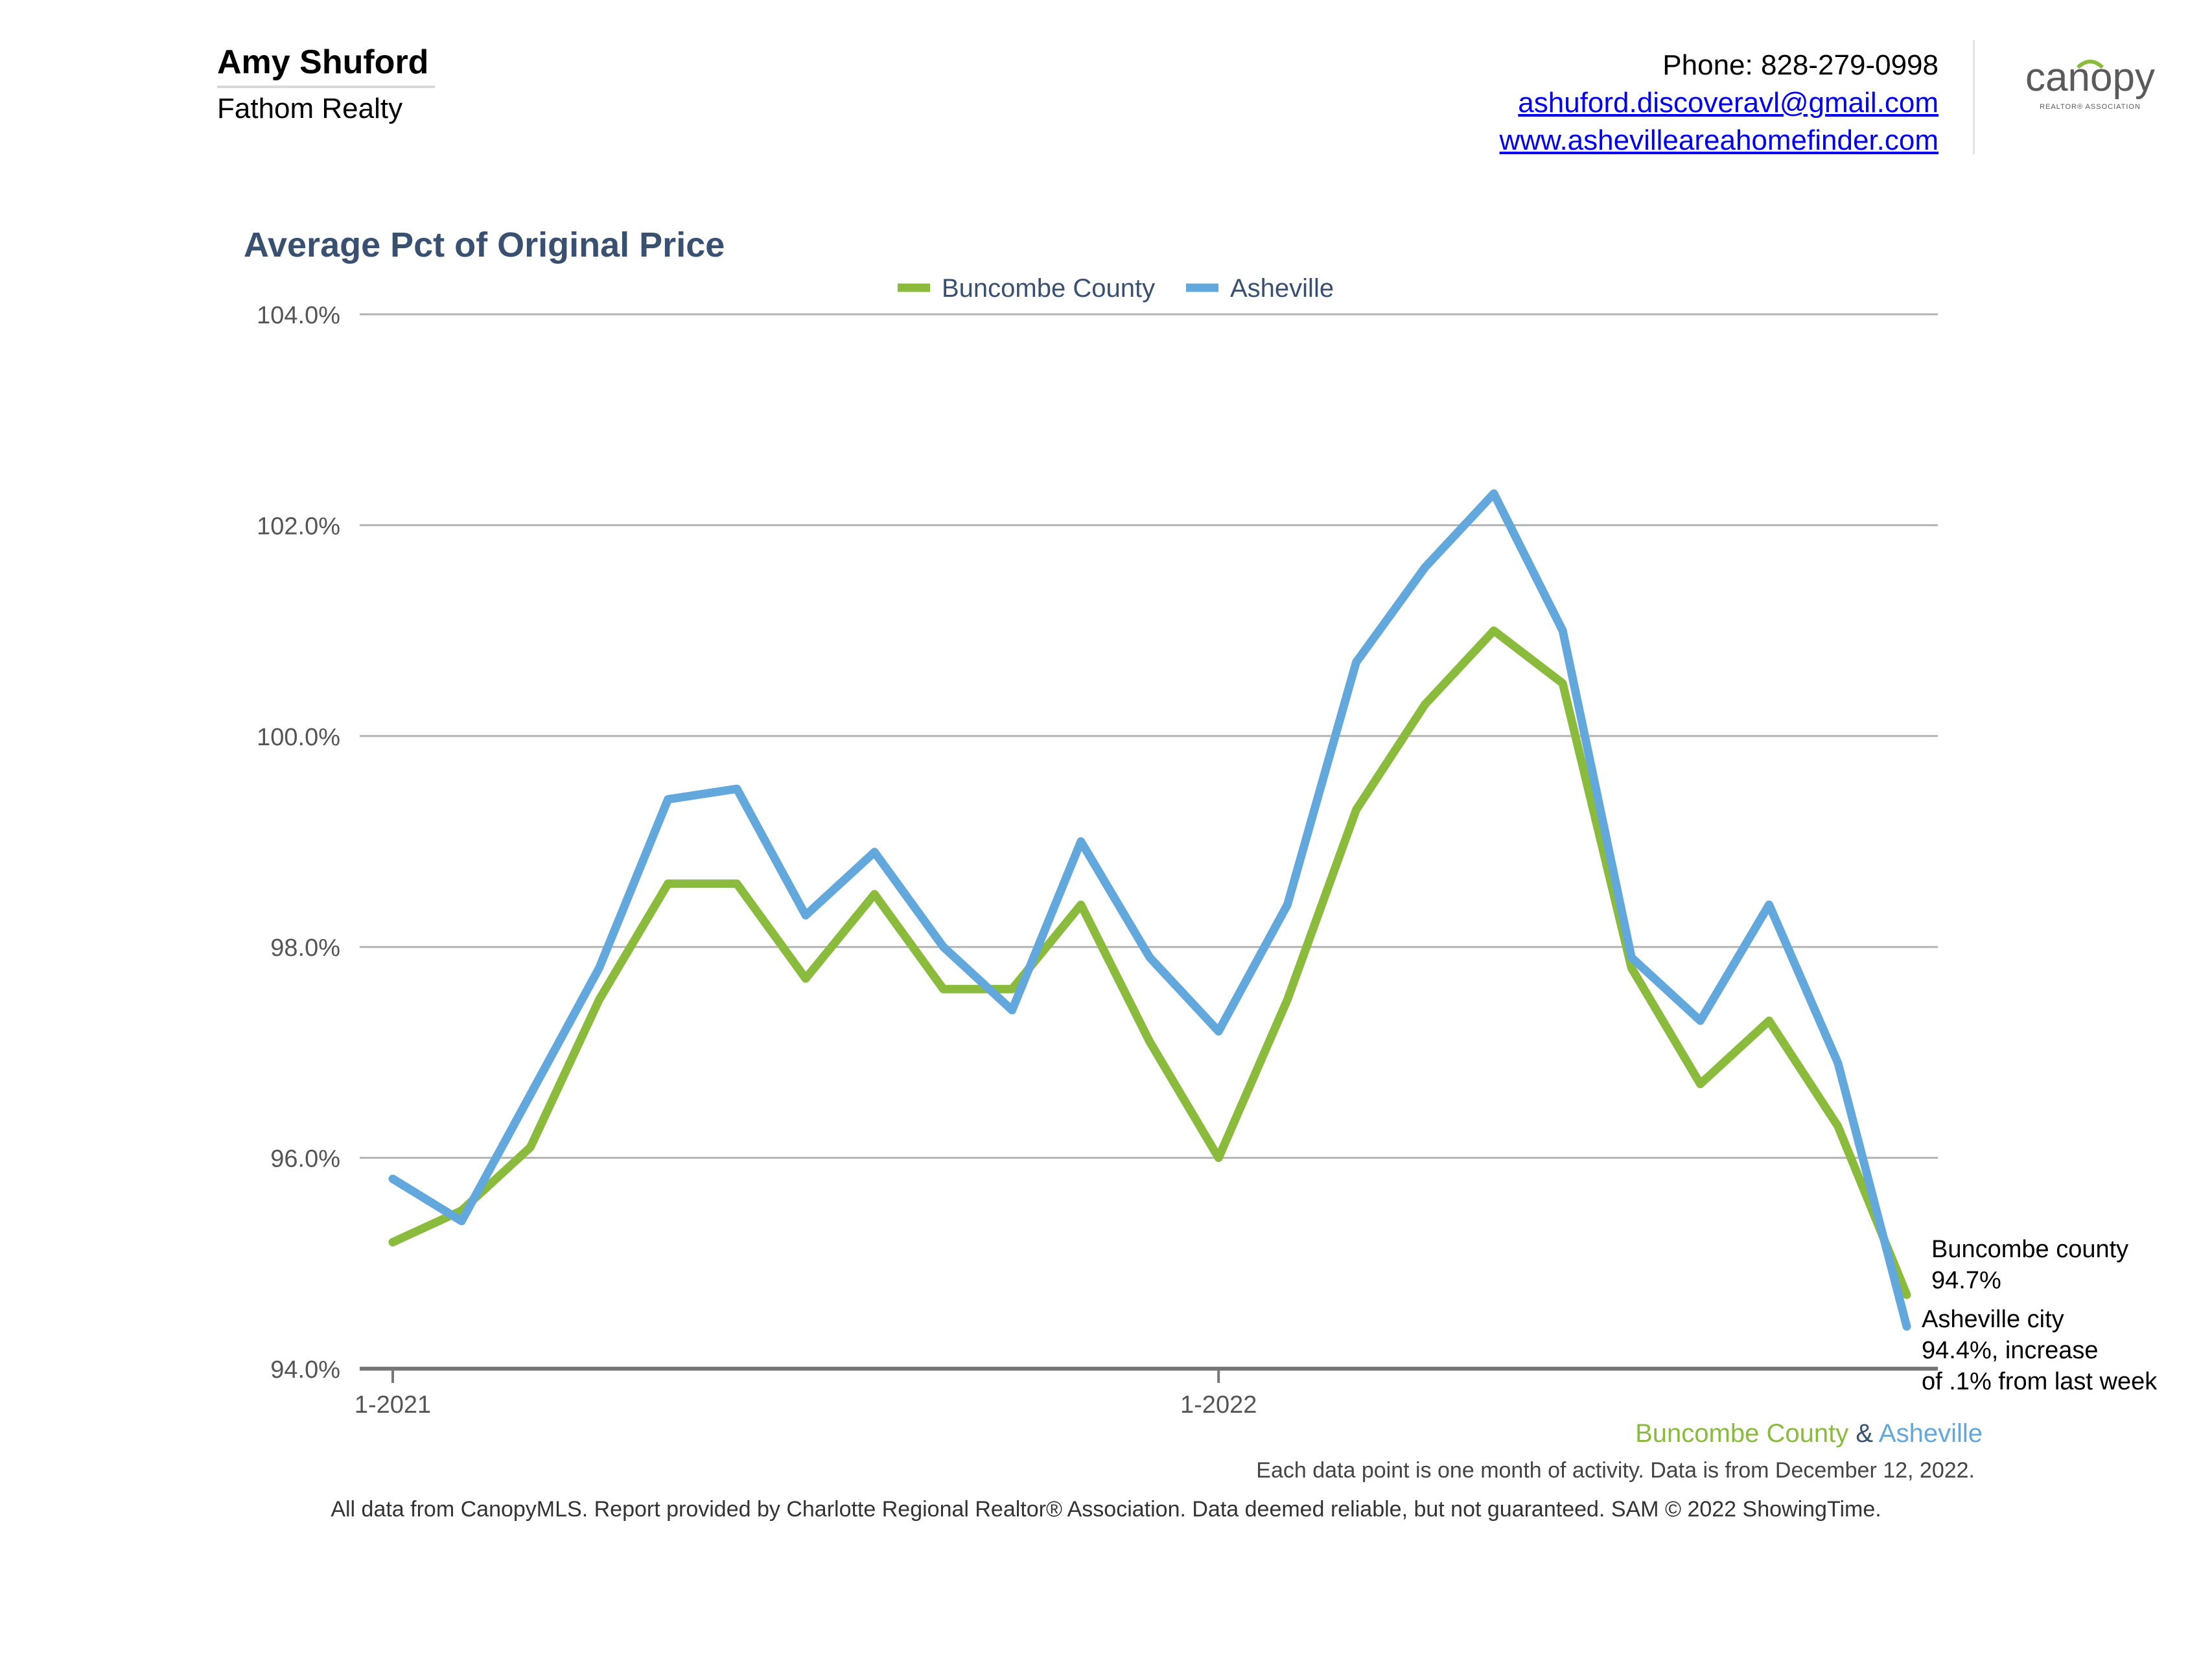 The width and height of the screenshot is (2212, 1659). Describe the element at coordinates (1728, 103) in the screenshot. I see `email-link: ashuford.discoveravl@gmail.com` at that location.